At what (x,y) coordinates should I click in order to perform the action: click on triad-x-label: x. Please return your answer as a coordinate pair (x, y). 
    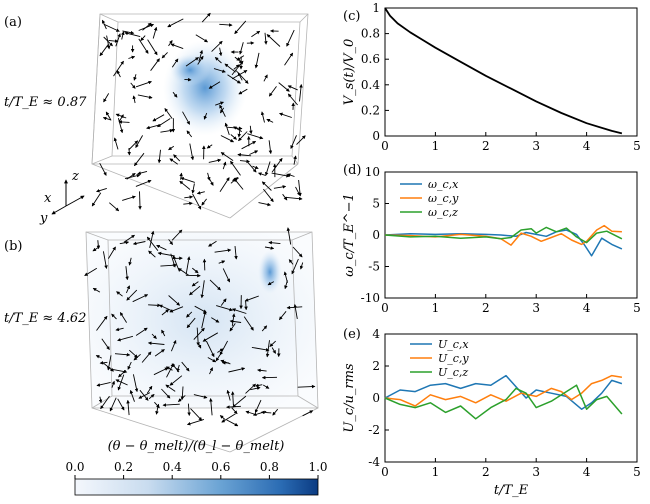
    Looking at the image, I should click on (48, 198).